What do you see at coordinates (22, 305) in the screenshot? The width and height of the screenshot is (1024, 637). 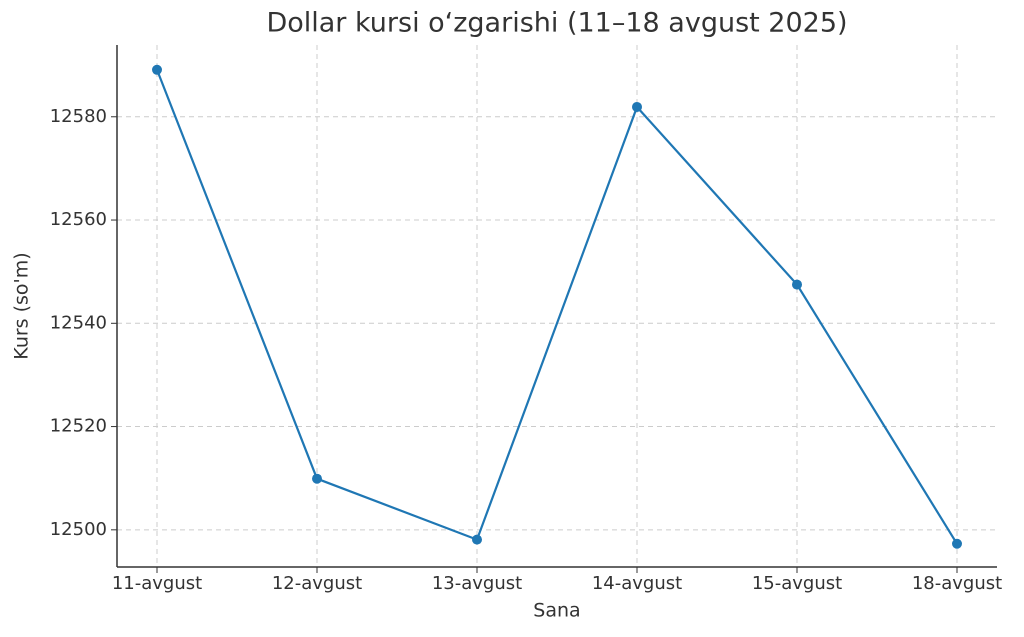 I see `y-axis-label: Kurs (so'm)` at bounding box center [22, 305].